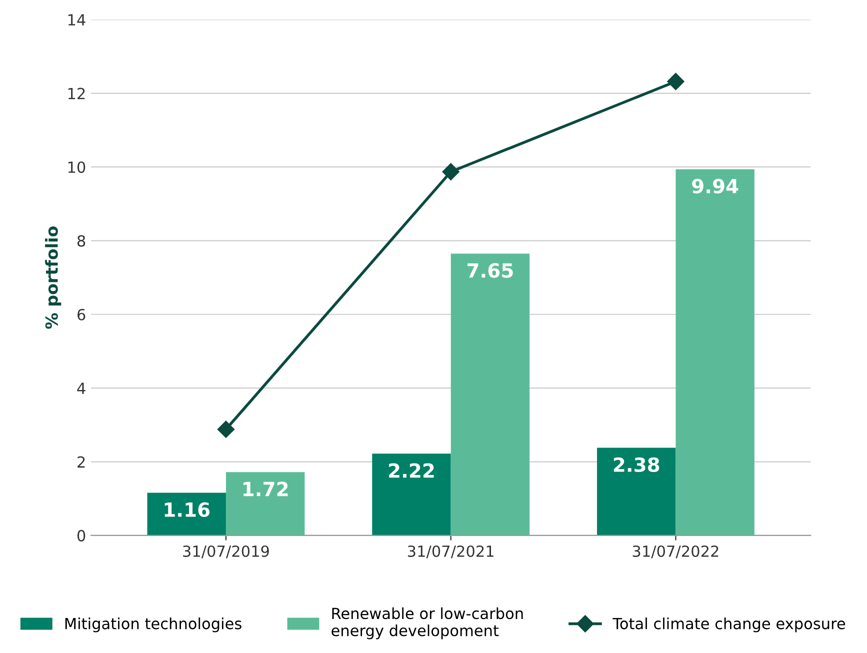  I want to click on legend-label: Renewable or low-carbon energy developoment, so click(427, 623).